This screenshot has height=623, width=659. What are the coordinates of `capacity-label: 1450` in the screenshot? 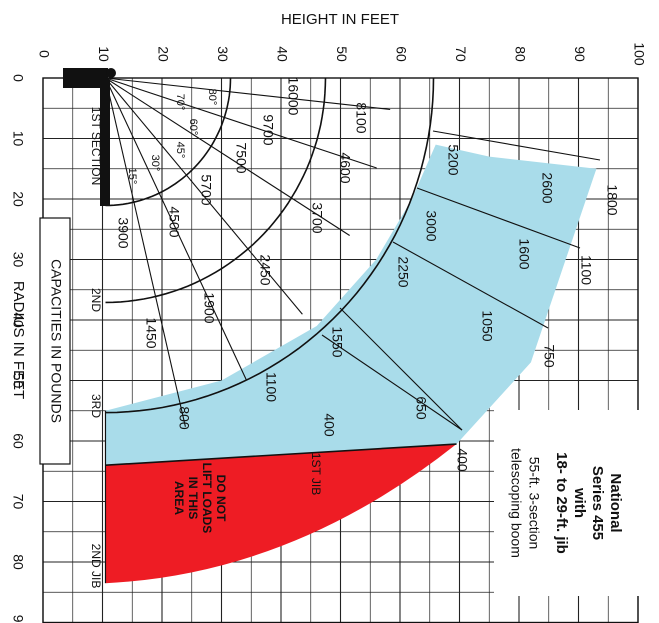 It's located at (151, 332).